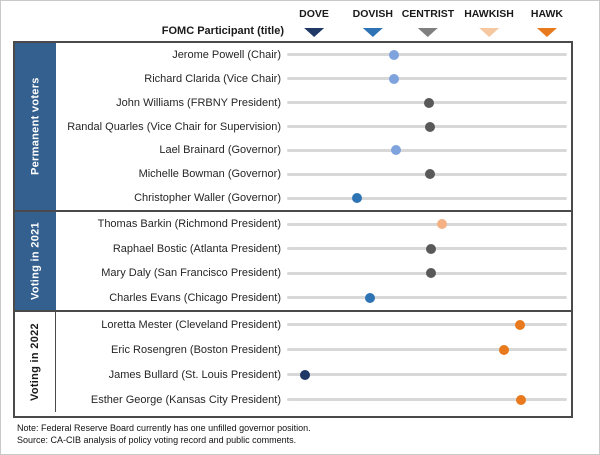  What do you see at coordinates (212, 78) in the screenshot?
I see `participant-name: Richard Clarida (Vice Chair)` at bounding box center [212, 78].